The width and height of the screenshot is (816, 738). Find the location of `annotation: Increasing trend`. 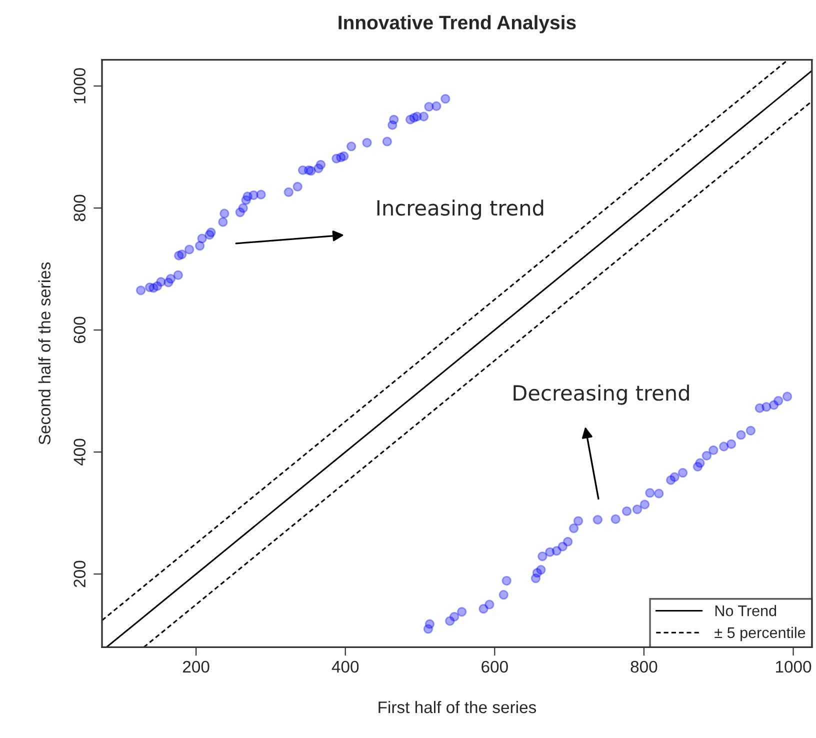

annotation: Increasing trend is located at coordinates (460, 210).